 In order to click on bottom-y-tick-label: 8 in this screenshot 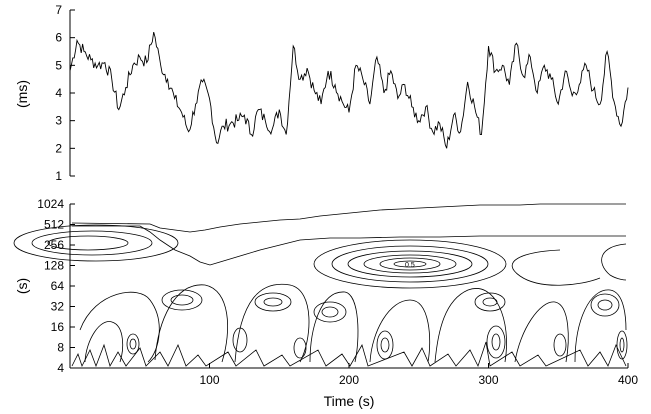, I will do `click(60, 348)`.